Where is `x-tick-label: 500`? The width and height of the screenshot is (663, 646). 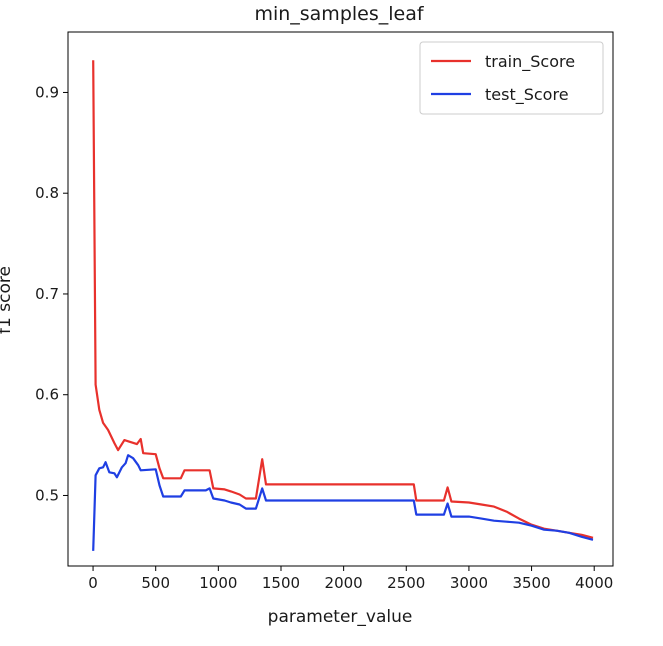
x-tick-label: 500 is located at coordinates (155, 583).